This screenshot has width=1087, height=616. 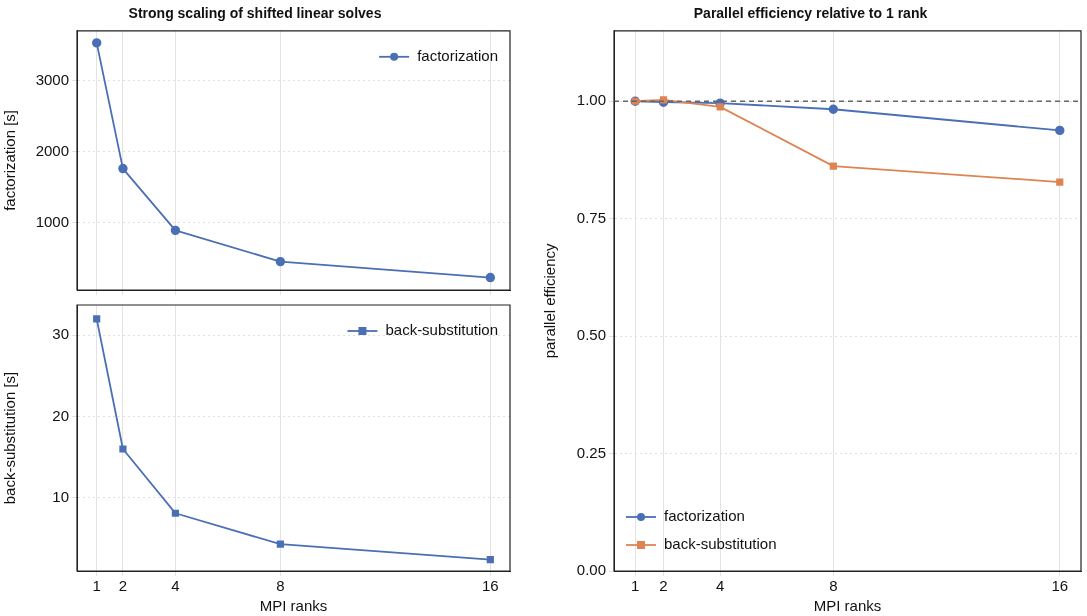 I want to click on y-axis-title: back-substitution [s], so click(x=10, y=438).